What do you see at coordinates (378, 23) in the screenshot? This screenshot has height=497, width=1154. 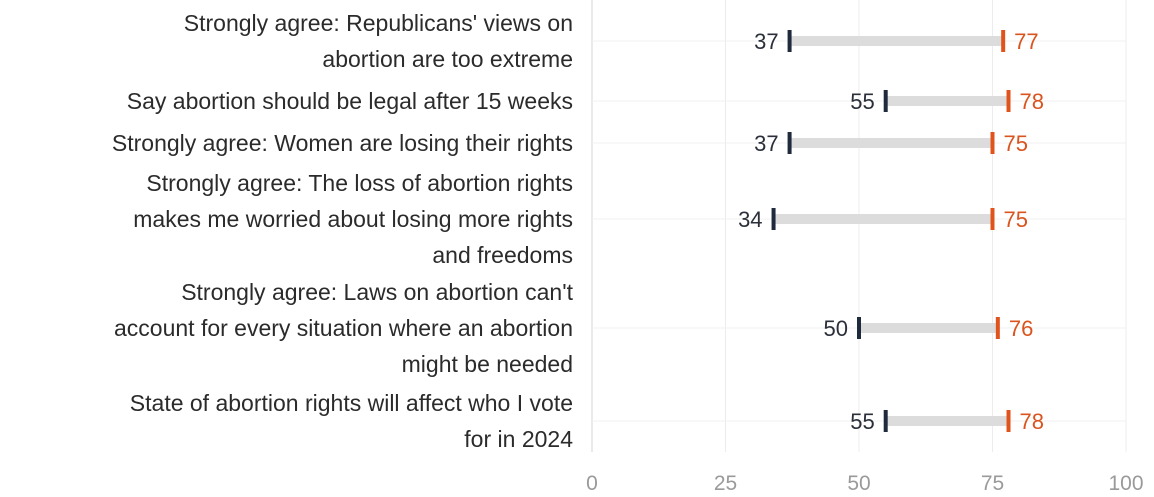 I see `category-label-line: Strongly agree: Republicans' views on` at bounding box center [378, 23].